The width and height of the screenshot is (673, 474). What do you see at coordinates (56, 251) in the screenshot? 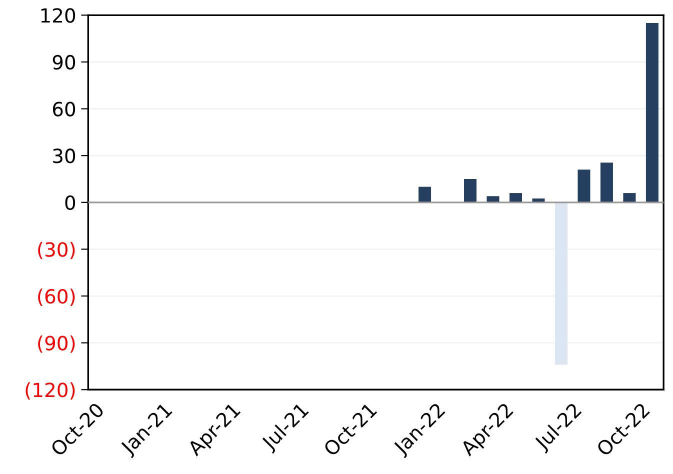
I see `y-tick-label: (30)` at bounding box center [56, 251].